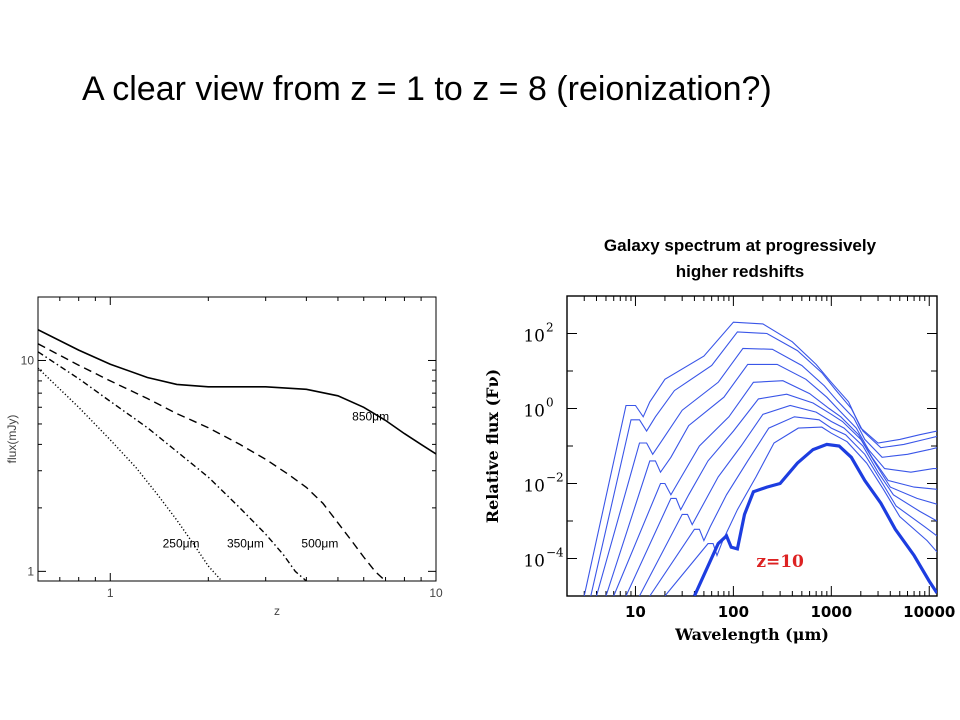  I want to click on series-annotation: 850μm, so click(370, 416).